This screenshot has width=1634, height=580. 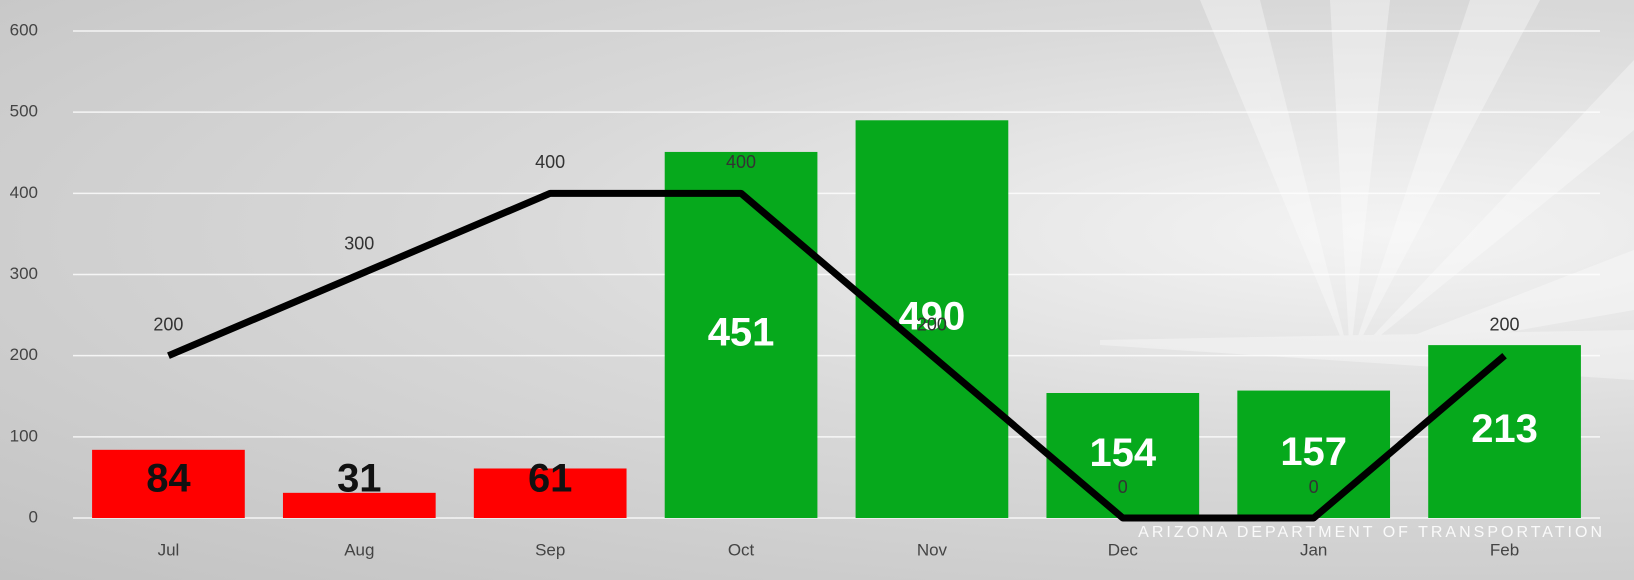 What do you see at coordinates (932, 549) in the screenshot?
I see `x-tick-label: Nov` at bounding box center [932, 549].